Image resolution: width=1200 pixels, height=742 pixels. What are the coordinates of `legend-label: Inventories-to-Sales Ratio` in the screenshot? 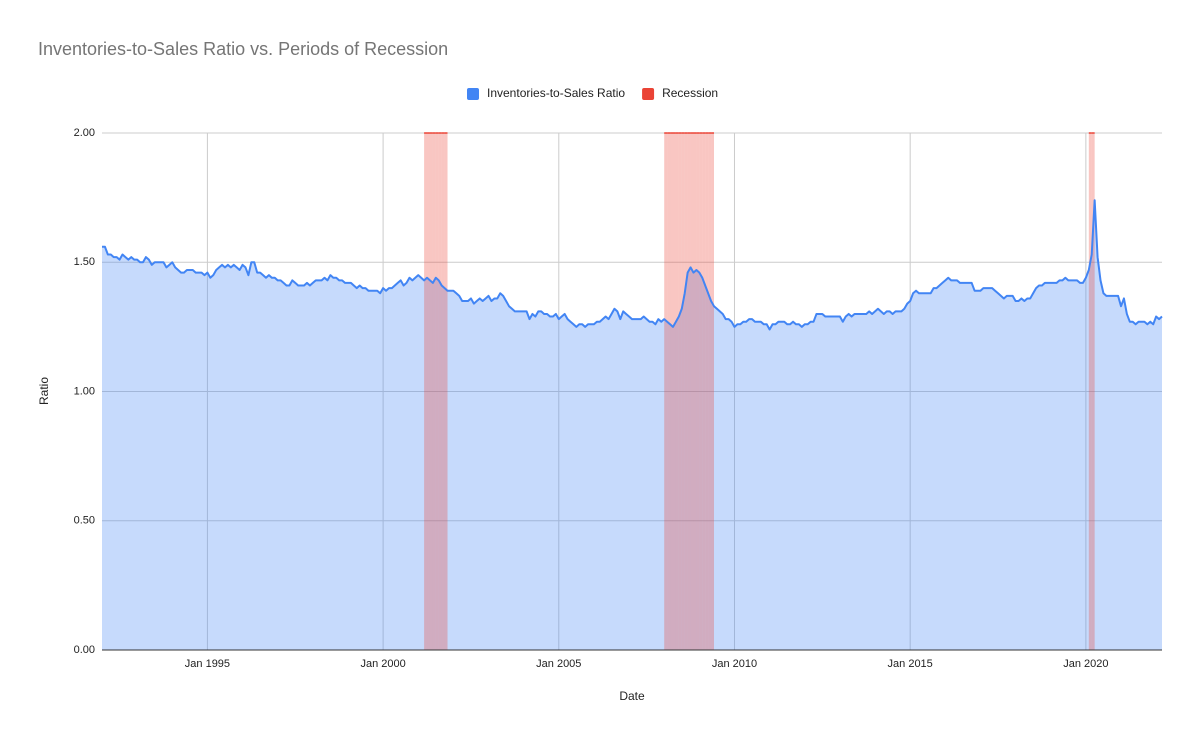 It's located at (556, 93).